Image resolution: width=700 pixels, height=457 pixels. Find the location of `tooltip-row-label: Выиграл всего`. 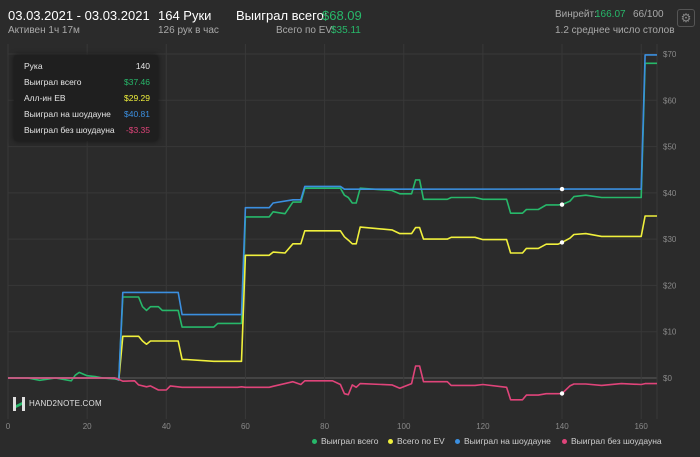

tooltip-row-label: Выиграл всего is located at coordinates (53, 82).